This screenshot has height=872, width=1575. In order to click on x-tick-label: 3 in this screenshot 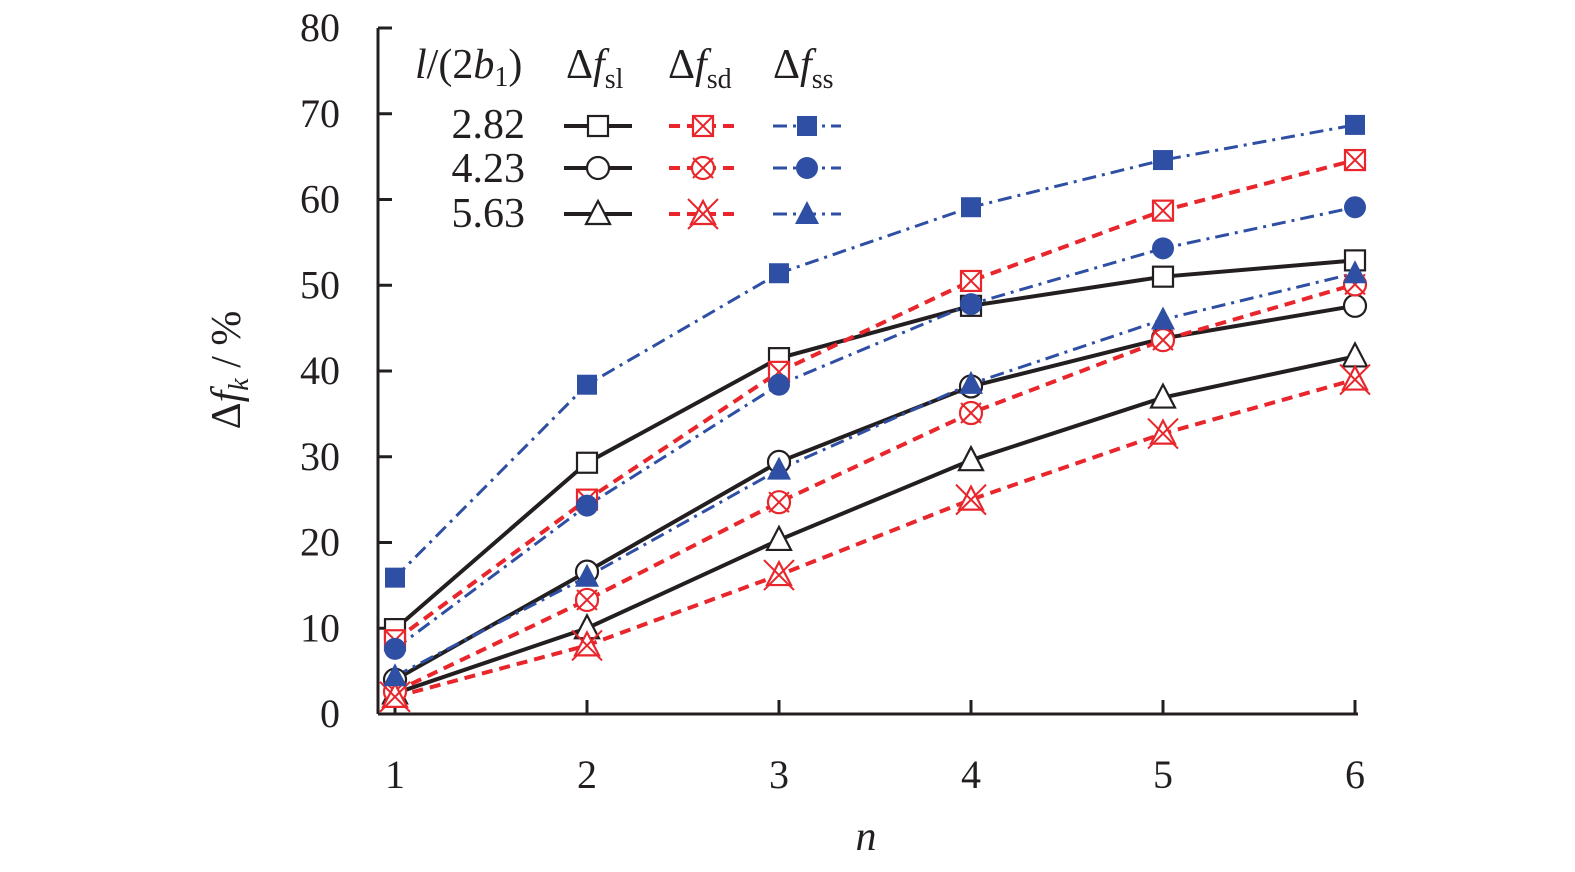, I will do `click(779, 774)`.